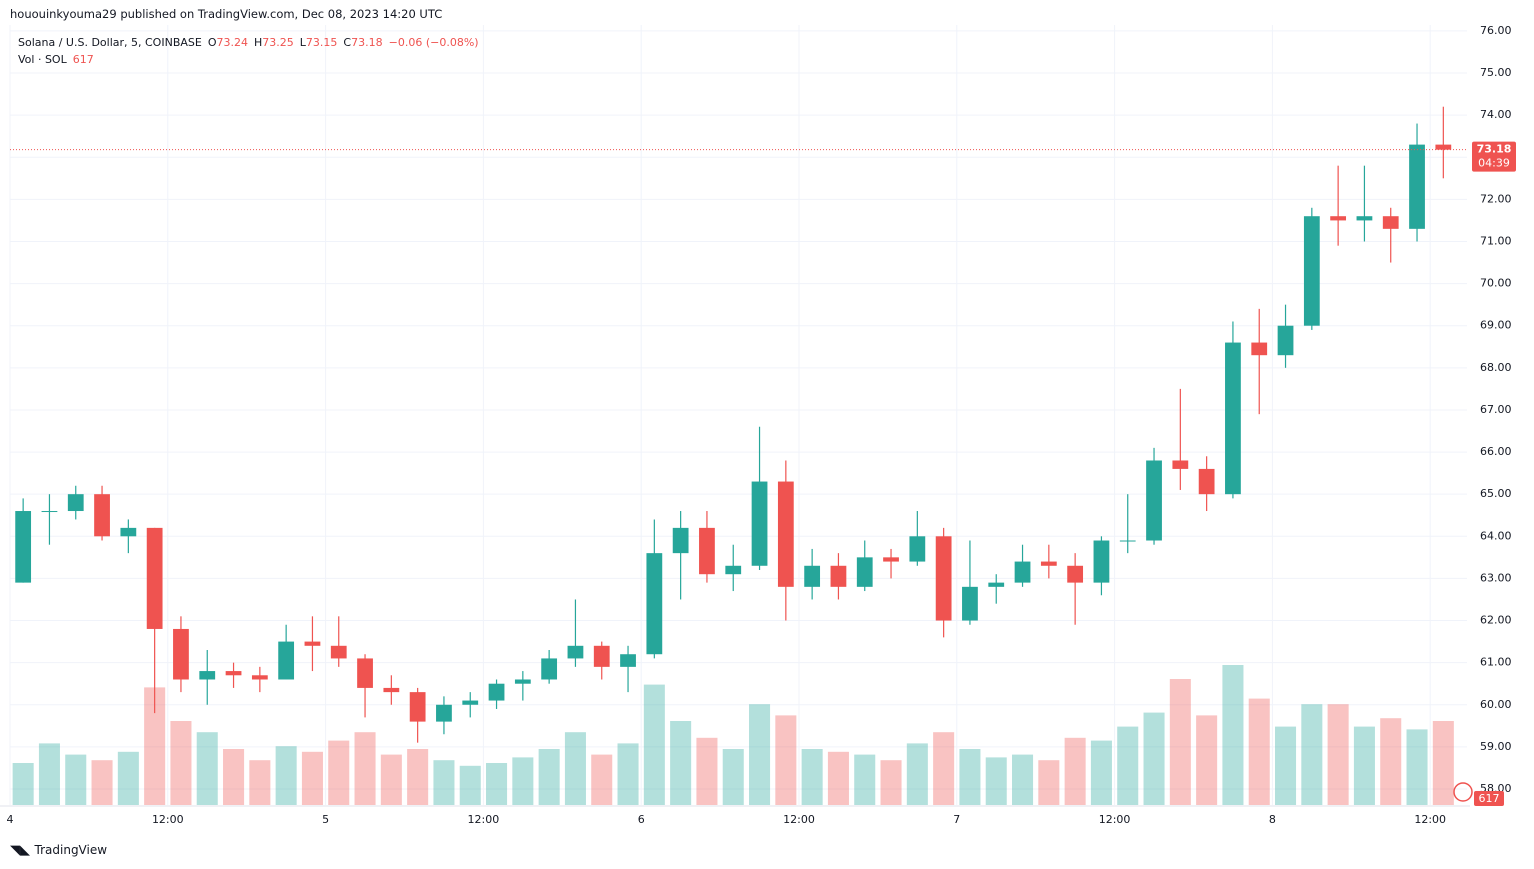 This screenshot has height=869, width=1534. What do you see at coordinates (1496, 367) in the screenshot?
I see `y-tick-label: 68.00` at bounding box center [1496, 367].